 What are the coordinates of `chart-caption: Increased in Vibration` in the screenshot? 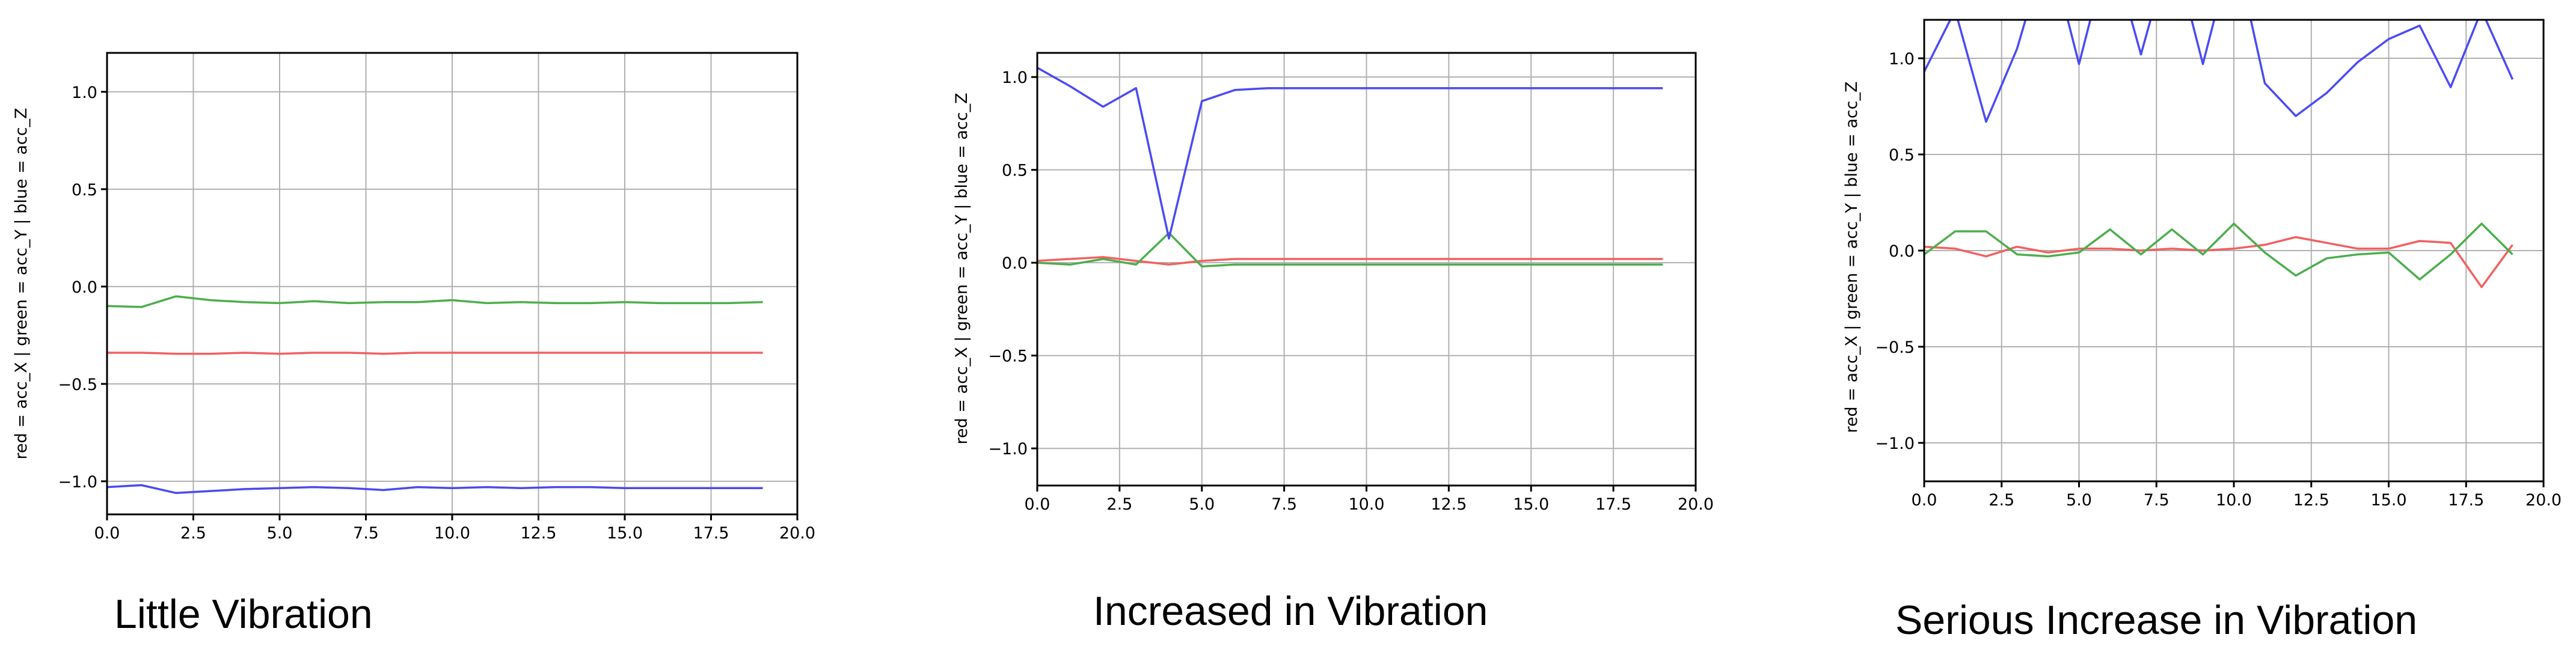 It's located at (1291, 611).